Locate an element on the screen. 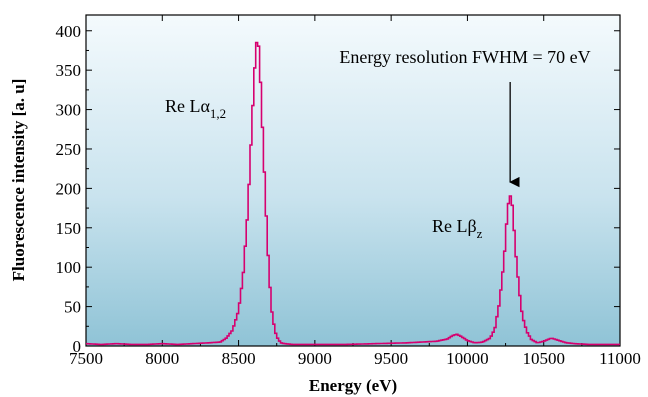 The height and width of the screenshot is (397, 648). peak-label-re-l-alpha-main: Re Lα is located at coordinates (187, 106).